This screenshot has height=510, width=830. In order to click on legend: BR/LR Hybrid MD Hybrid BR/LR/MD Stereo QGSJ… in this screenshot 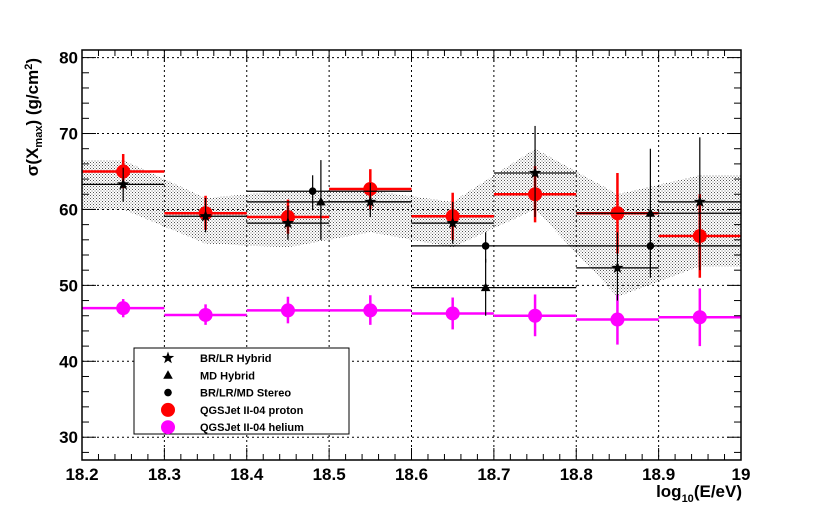, I will do `click(241, 391)`.